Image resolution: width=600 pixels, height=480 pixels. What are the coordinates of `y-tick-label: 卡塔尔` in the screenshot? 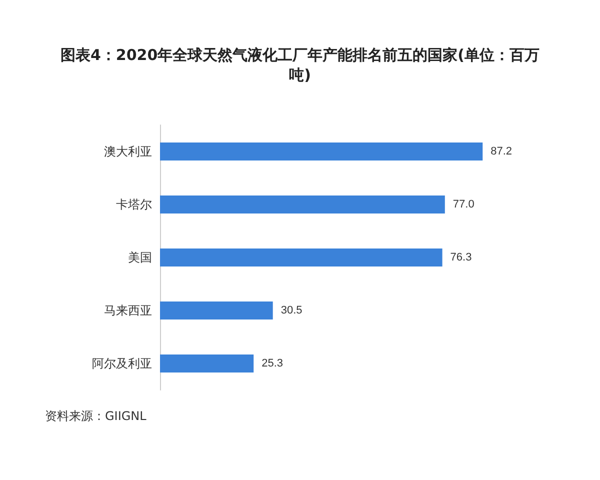 It's located at (134, 205).